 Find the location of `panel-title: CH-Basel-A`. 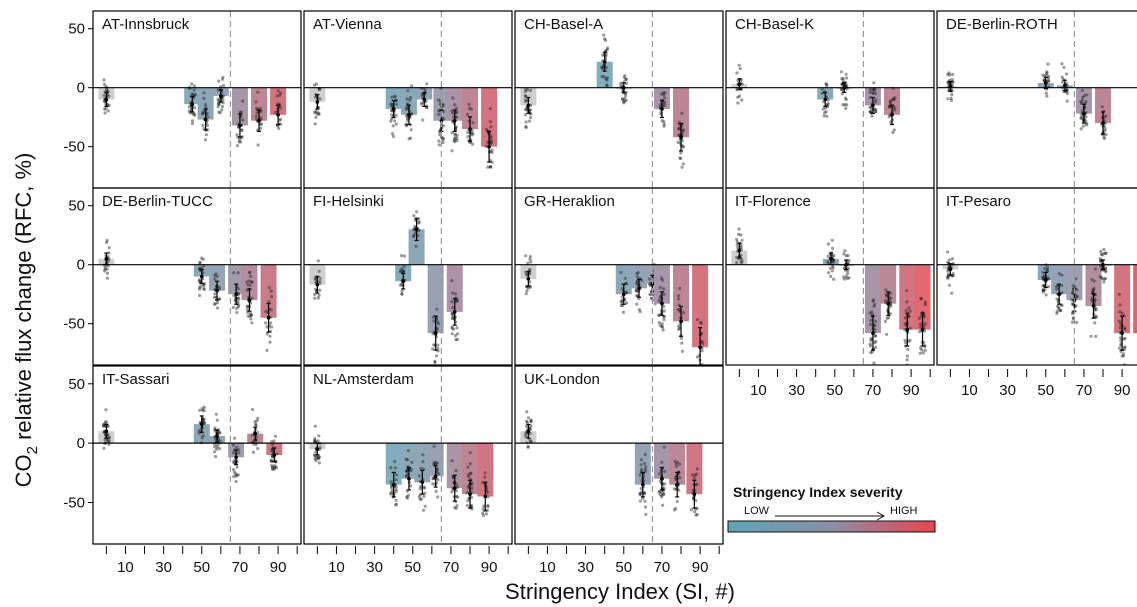

panel-title: CH-Basel-A is located at coordinates (563, 24).